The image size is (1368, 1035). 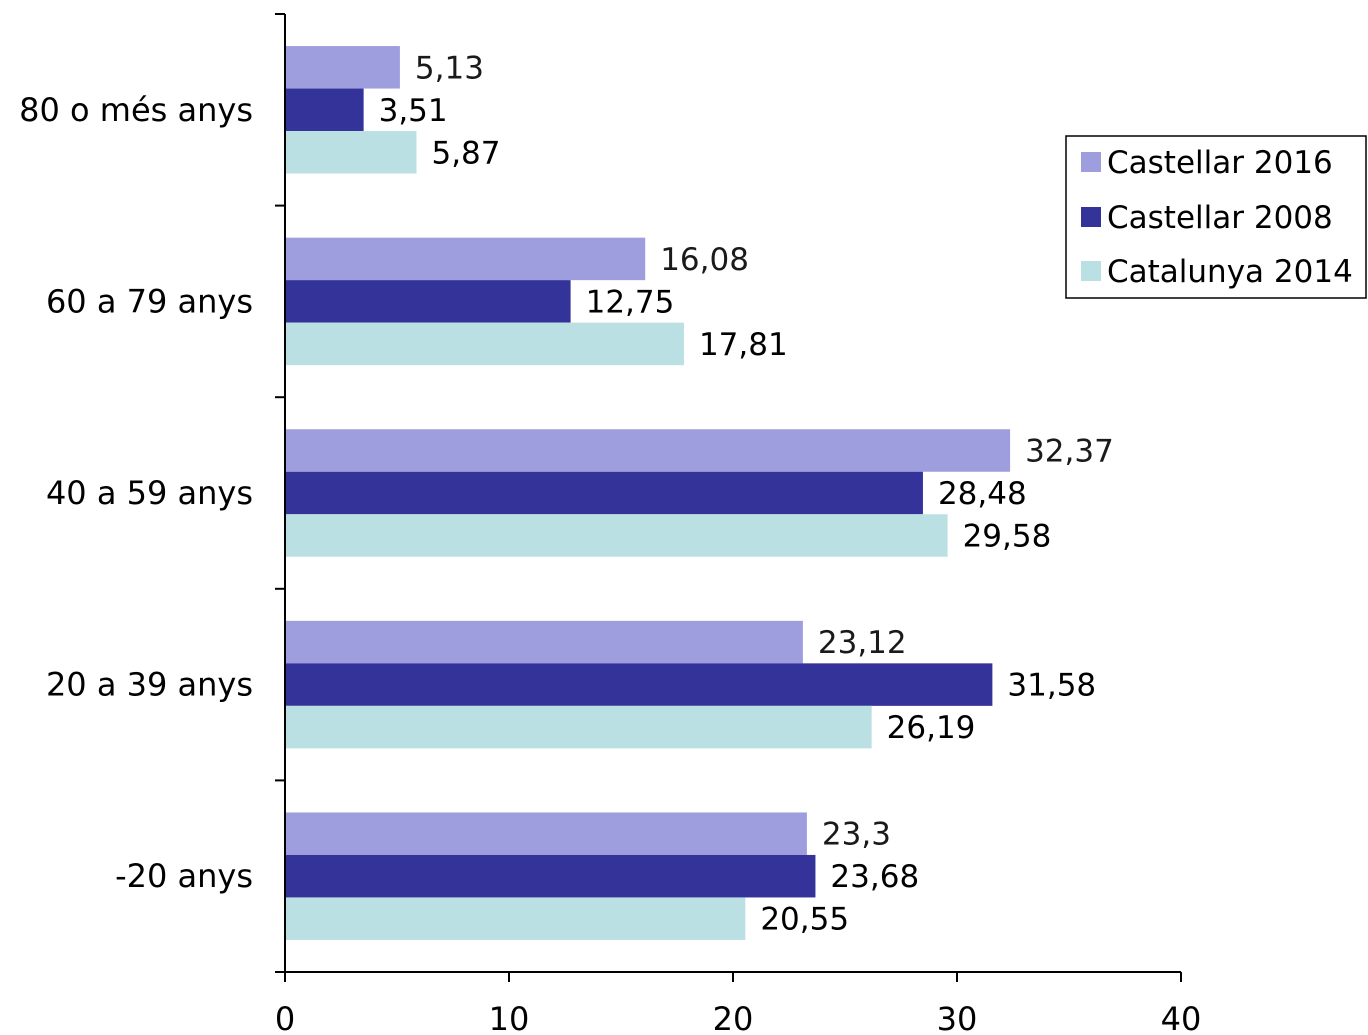 What do you see at coordinates (413, 111) in the screenshot?
I see `data-label-castellar-2008: 3,51` at bounding box center [413, 111].